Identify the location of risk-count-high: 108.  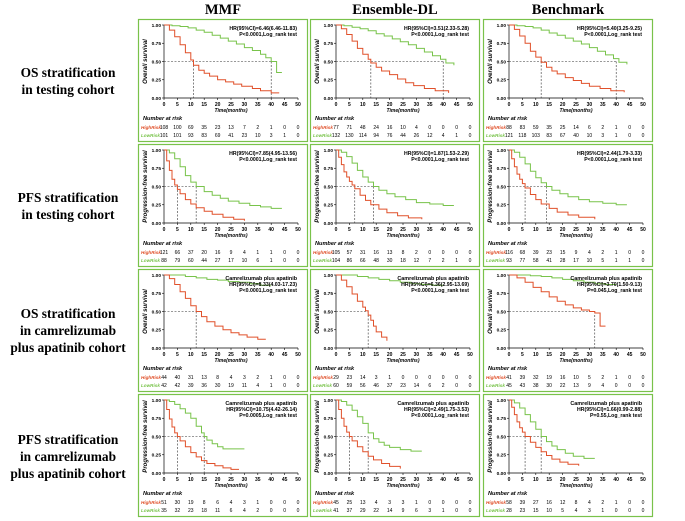
(164, 128).